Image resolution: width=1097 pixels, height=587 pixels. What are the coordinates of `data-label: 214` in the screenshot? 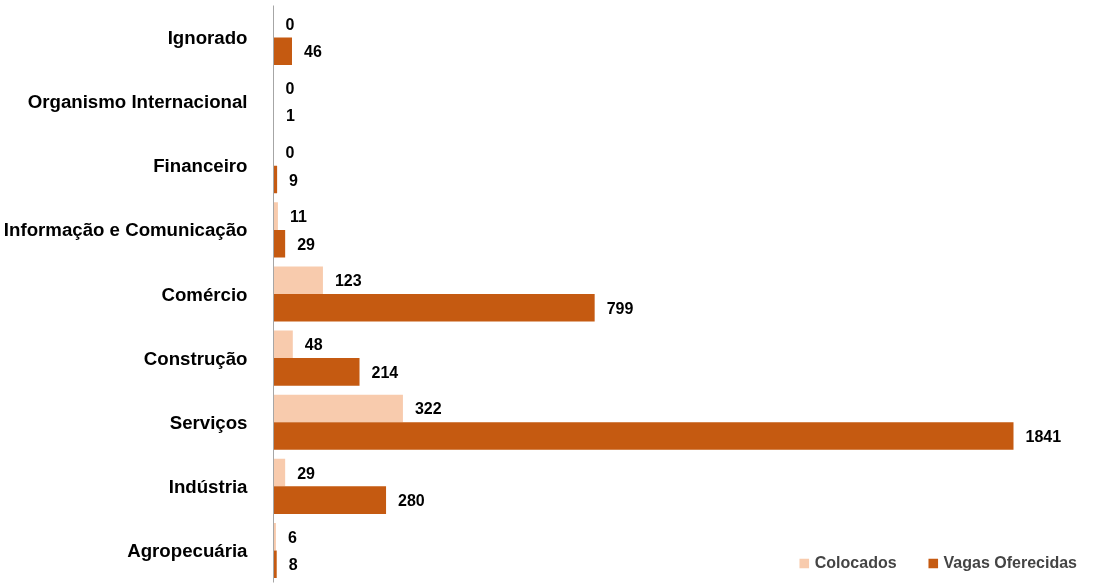 It's located at (385, 372).